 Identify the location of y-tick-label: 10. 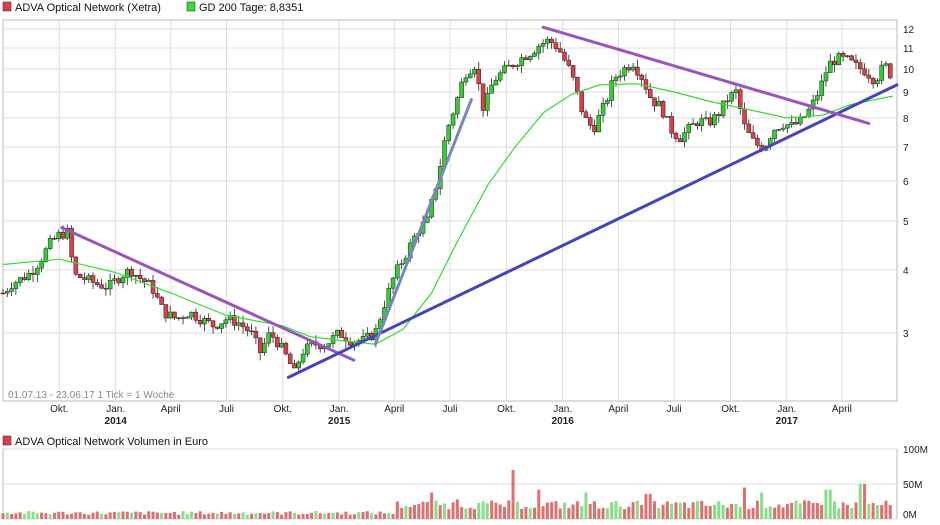
(909, 70).